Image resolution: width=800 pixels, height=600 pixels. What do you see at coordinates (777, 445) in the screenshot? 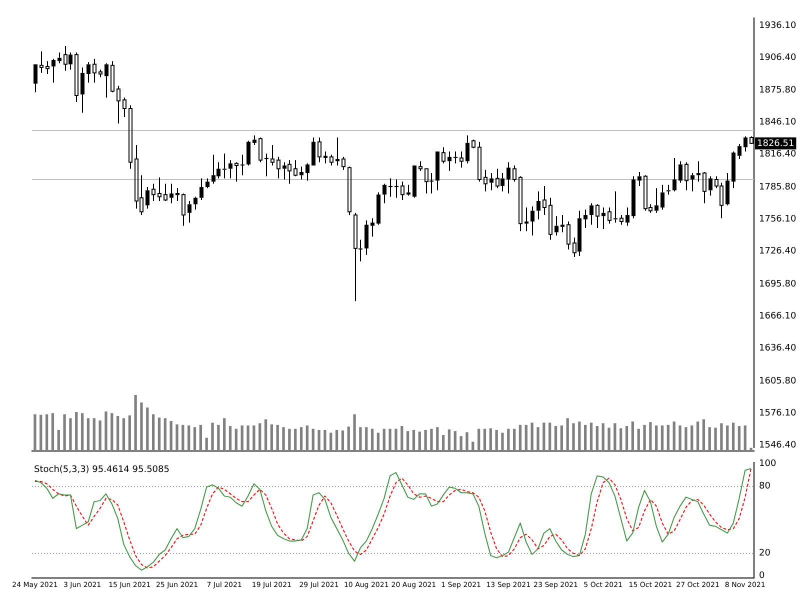
I see `y-tick-label: 1546.40` at bounding box center [777, 445].